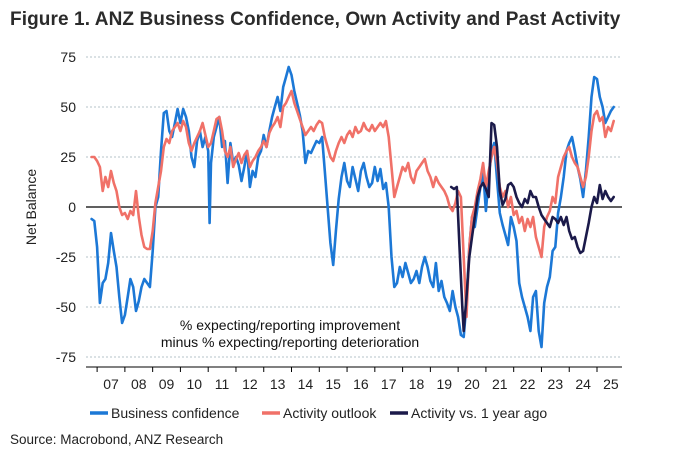 This screenshot has width=699, height=465. What do you see at coordinates (417, 384) in the screenshot?
I see `x-tick-label: 18` at bounding box center [417, 384].